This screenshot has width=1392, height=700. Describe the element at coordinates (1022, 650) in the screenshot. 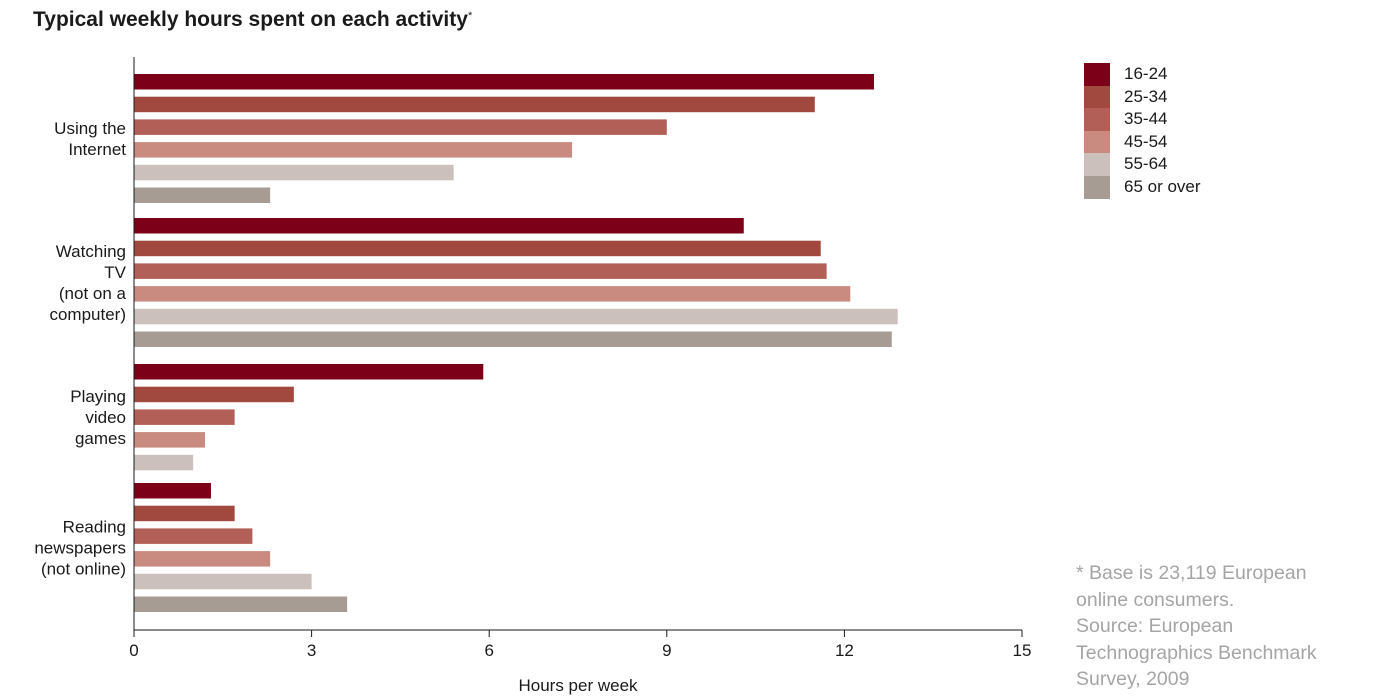

I see `x-tick-label: 15` at that location.